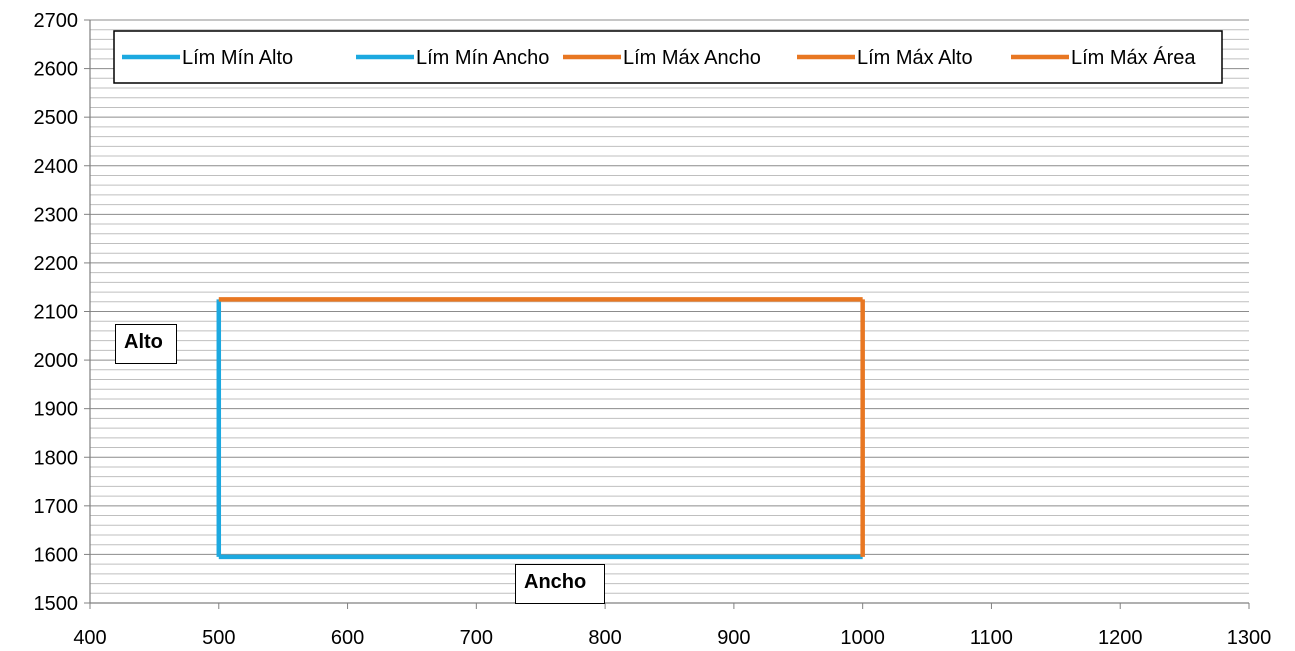 The width and height of the screenshot is (1295, 651). Describe the element at coordinates (692, 58) in the screenshot. I see `legend-label: Lím Máx Ancho` at that location.